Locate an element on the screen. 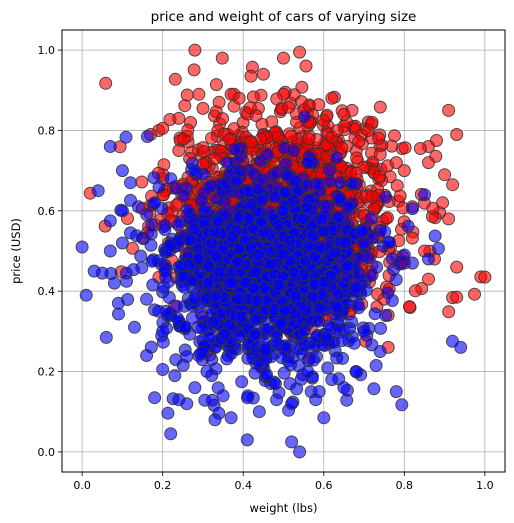  y-tick-label: 0.0 is located at coordinates (47, 452).